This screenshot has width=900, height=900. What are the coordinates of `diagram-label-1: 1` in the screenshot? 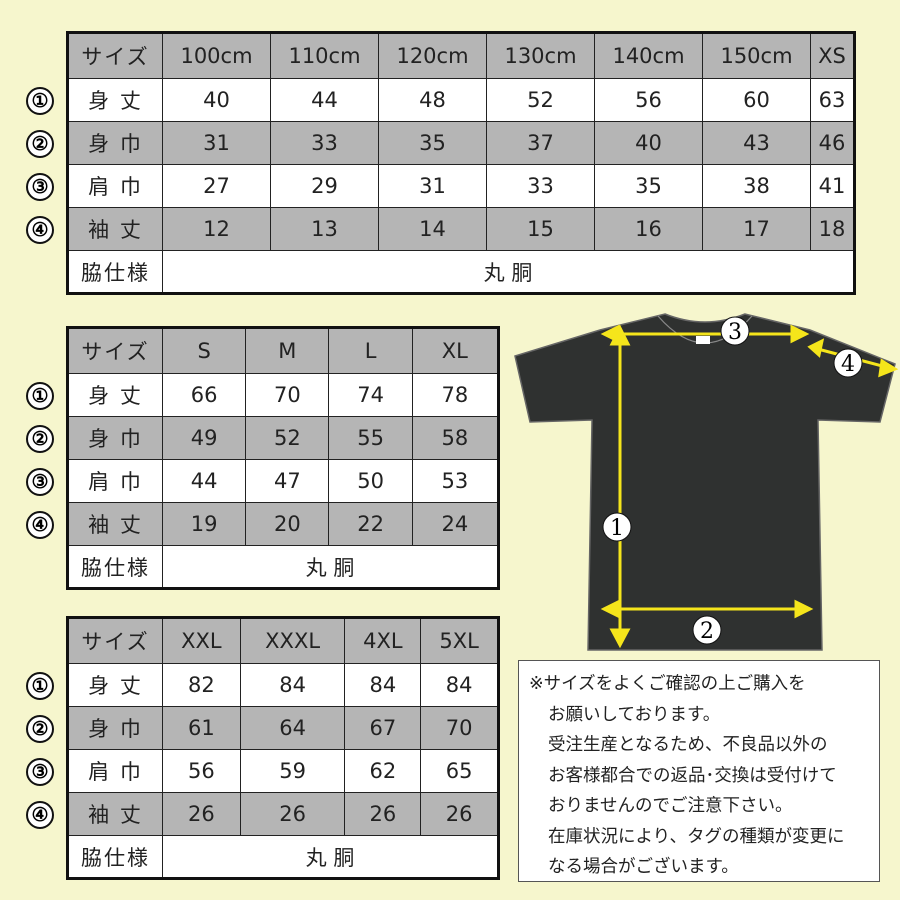 It's located at (617, 528).